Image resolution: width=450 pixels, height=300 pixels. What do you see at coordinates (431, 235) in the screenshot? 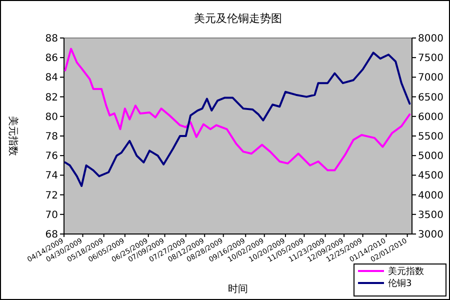
I see `y2-tick-label: 3000` at bounding box center [431, 235].